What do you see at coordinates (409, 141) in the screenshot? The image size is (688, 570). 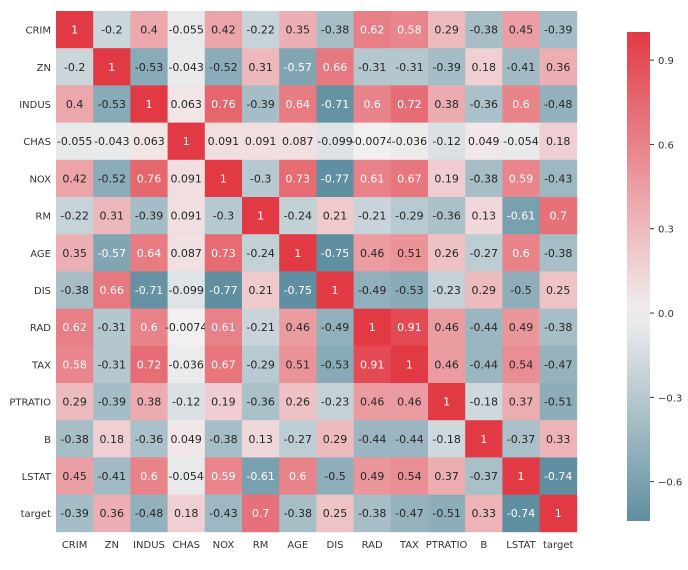 I see `heatmap-cell-CHAS-TAX` at bounding box center [409, 141].